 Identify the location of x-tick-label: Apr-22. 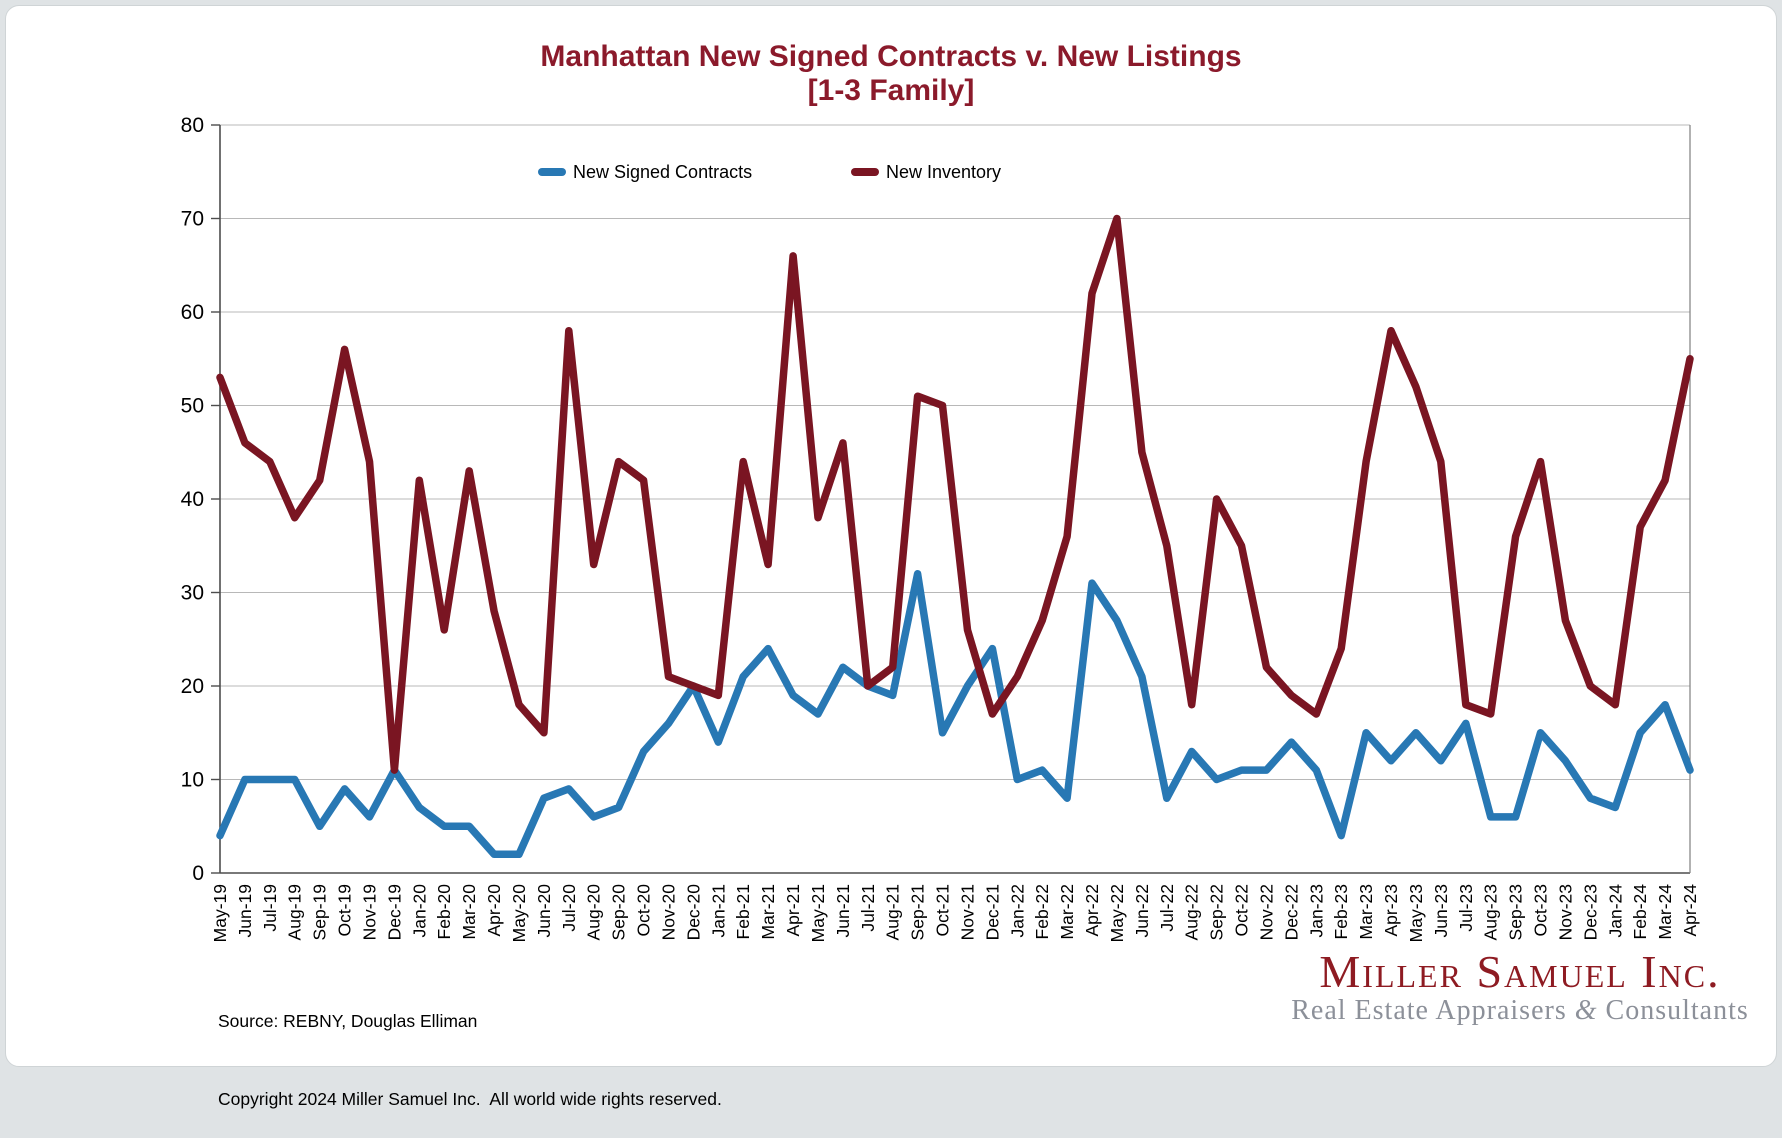
(1092, 910).